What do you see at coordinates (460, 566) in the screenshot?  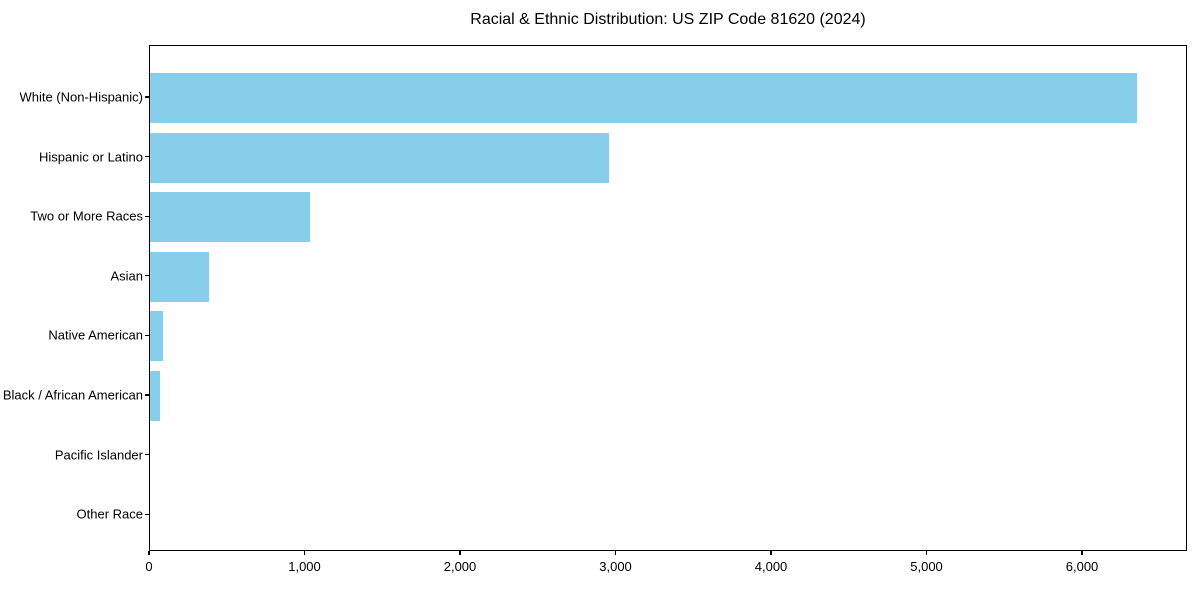 I see `x-tick-label: 2,000` at bounding box center [460, 566].